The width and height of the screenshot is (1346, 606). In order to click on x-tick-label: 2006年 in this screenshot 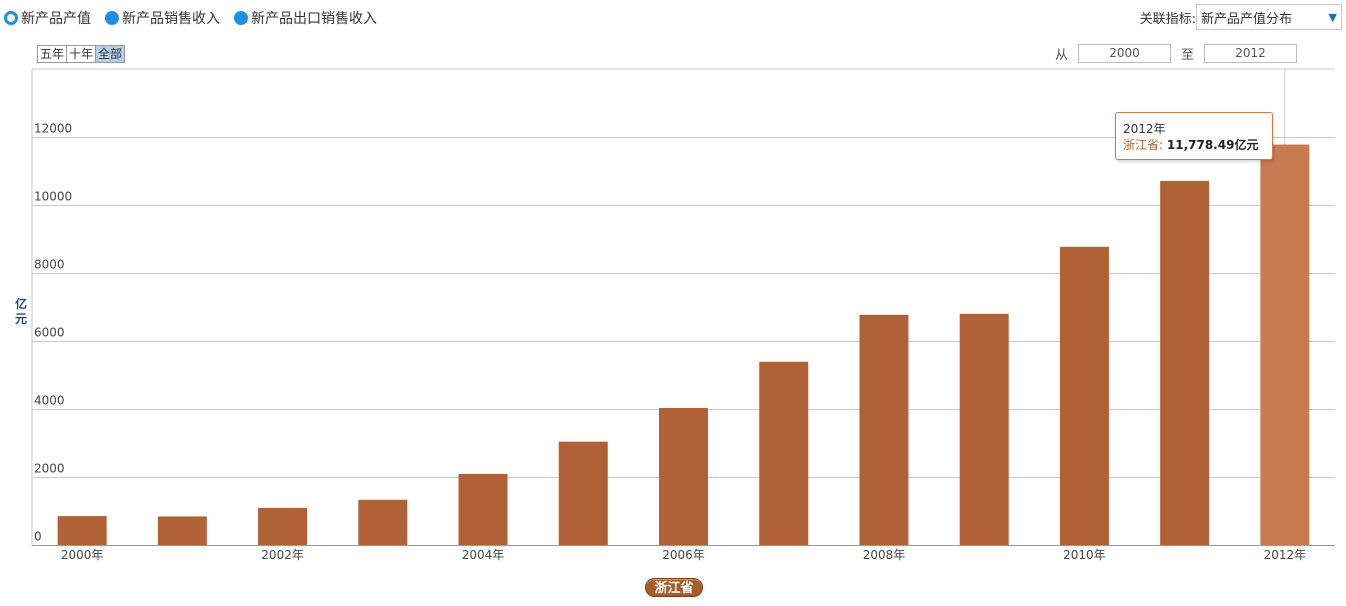, I will do `click(683, 555)`.